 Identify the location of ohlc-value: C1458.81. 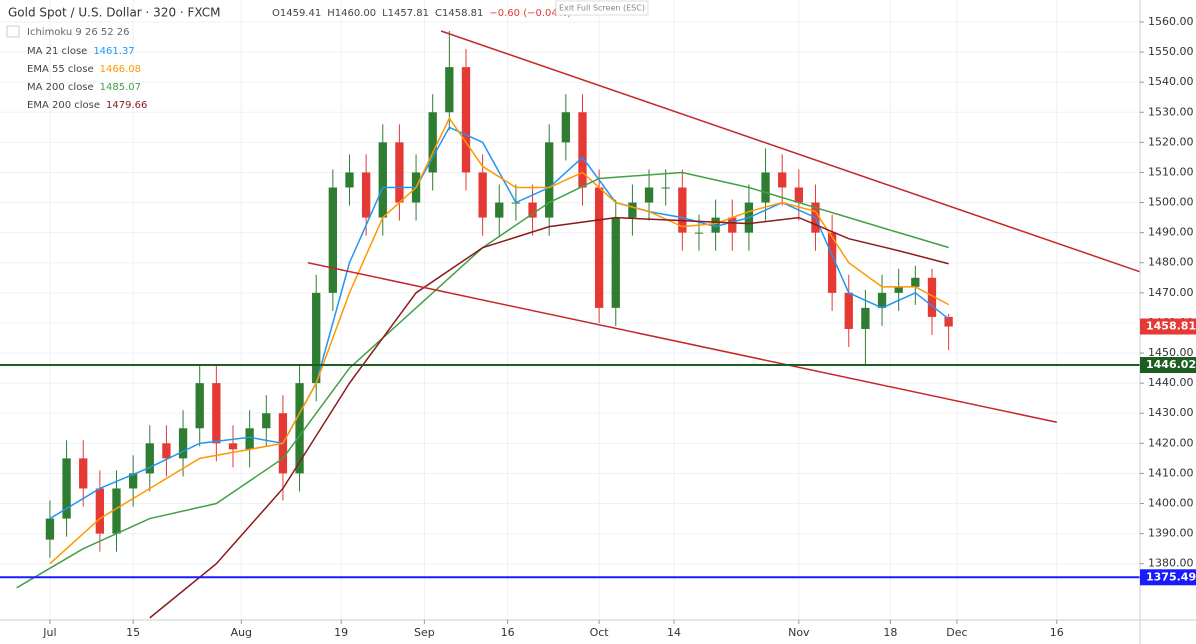
(459, 13).